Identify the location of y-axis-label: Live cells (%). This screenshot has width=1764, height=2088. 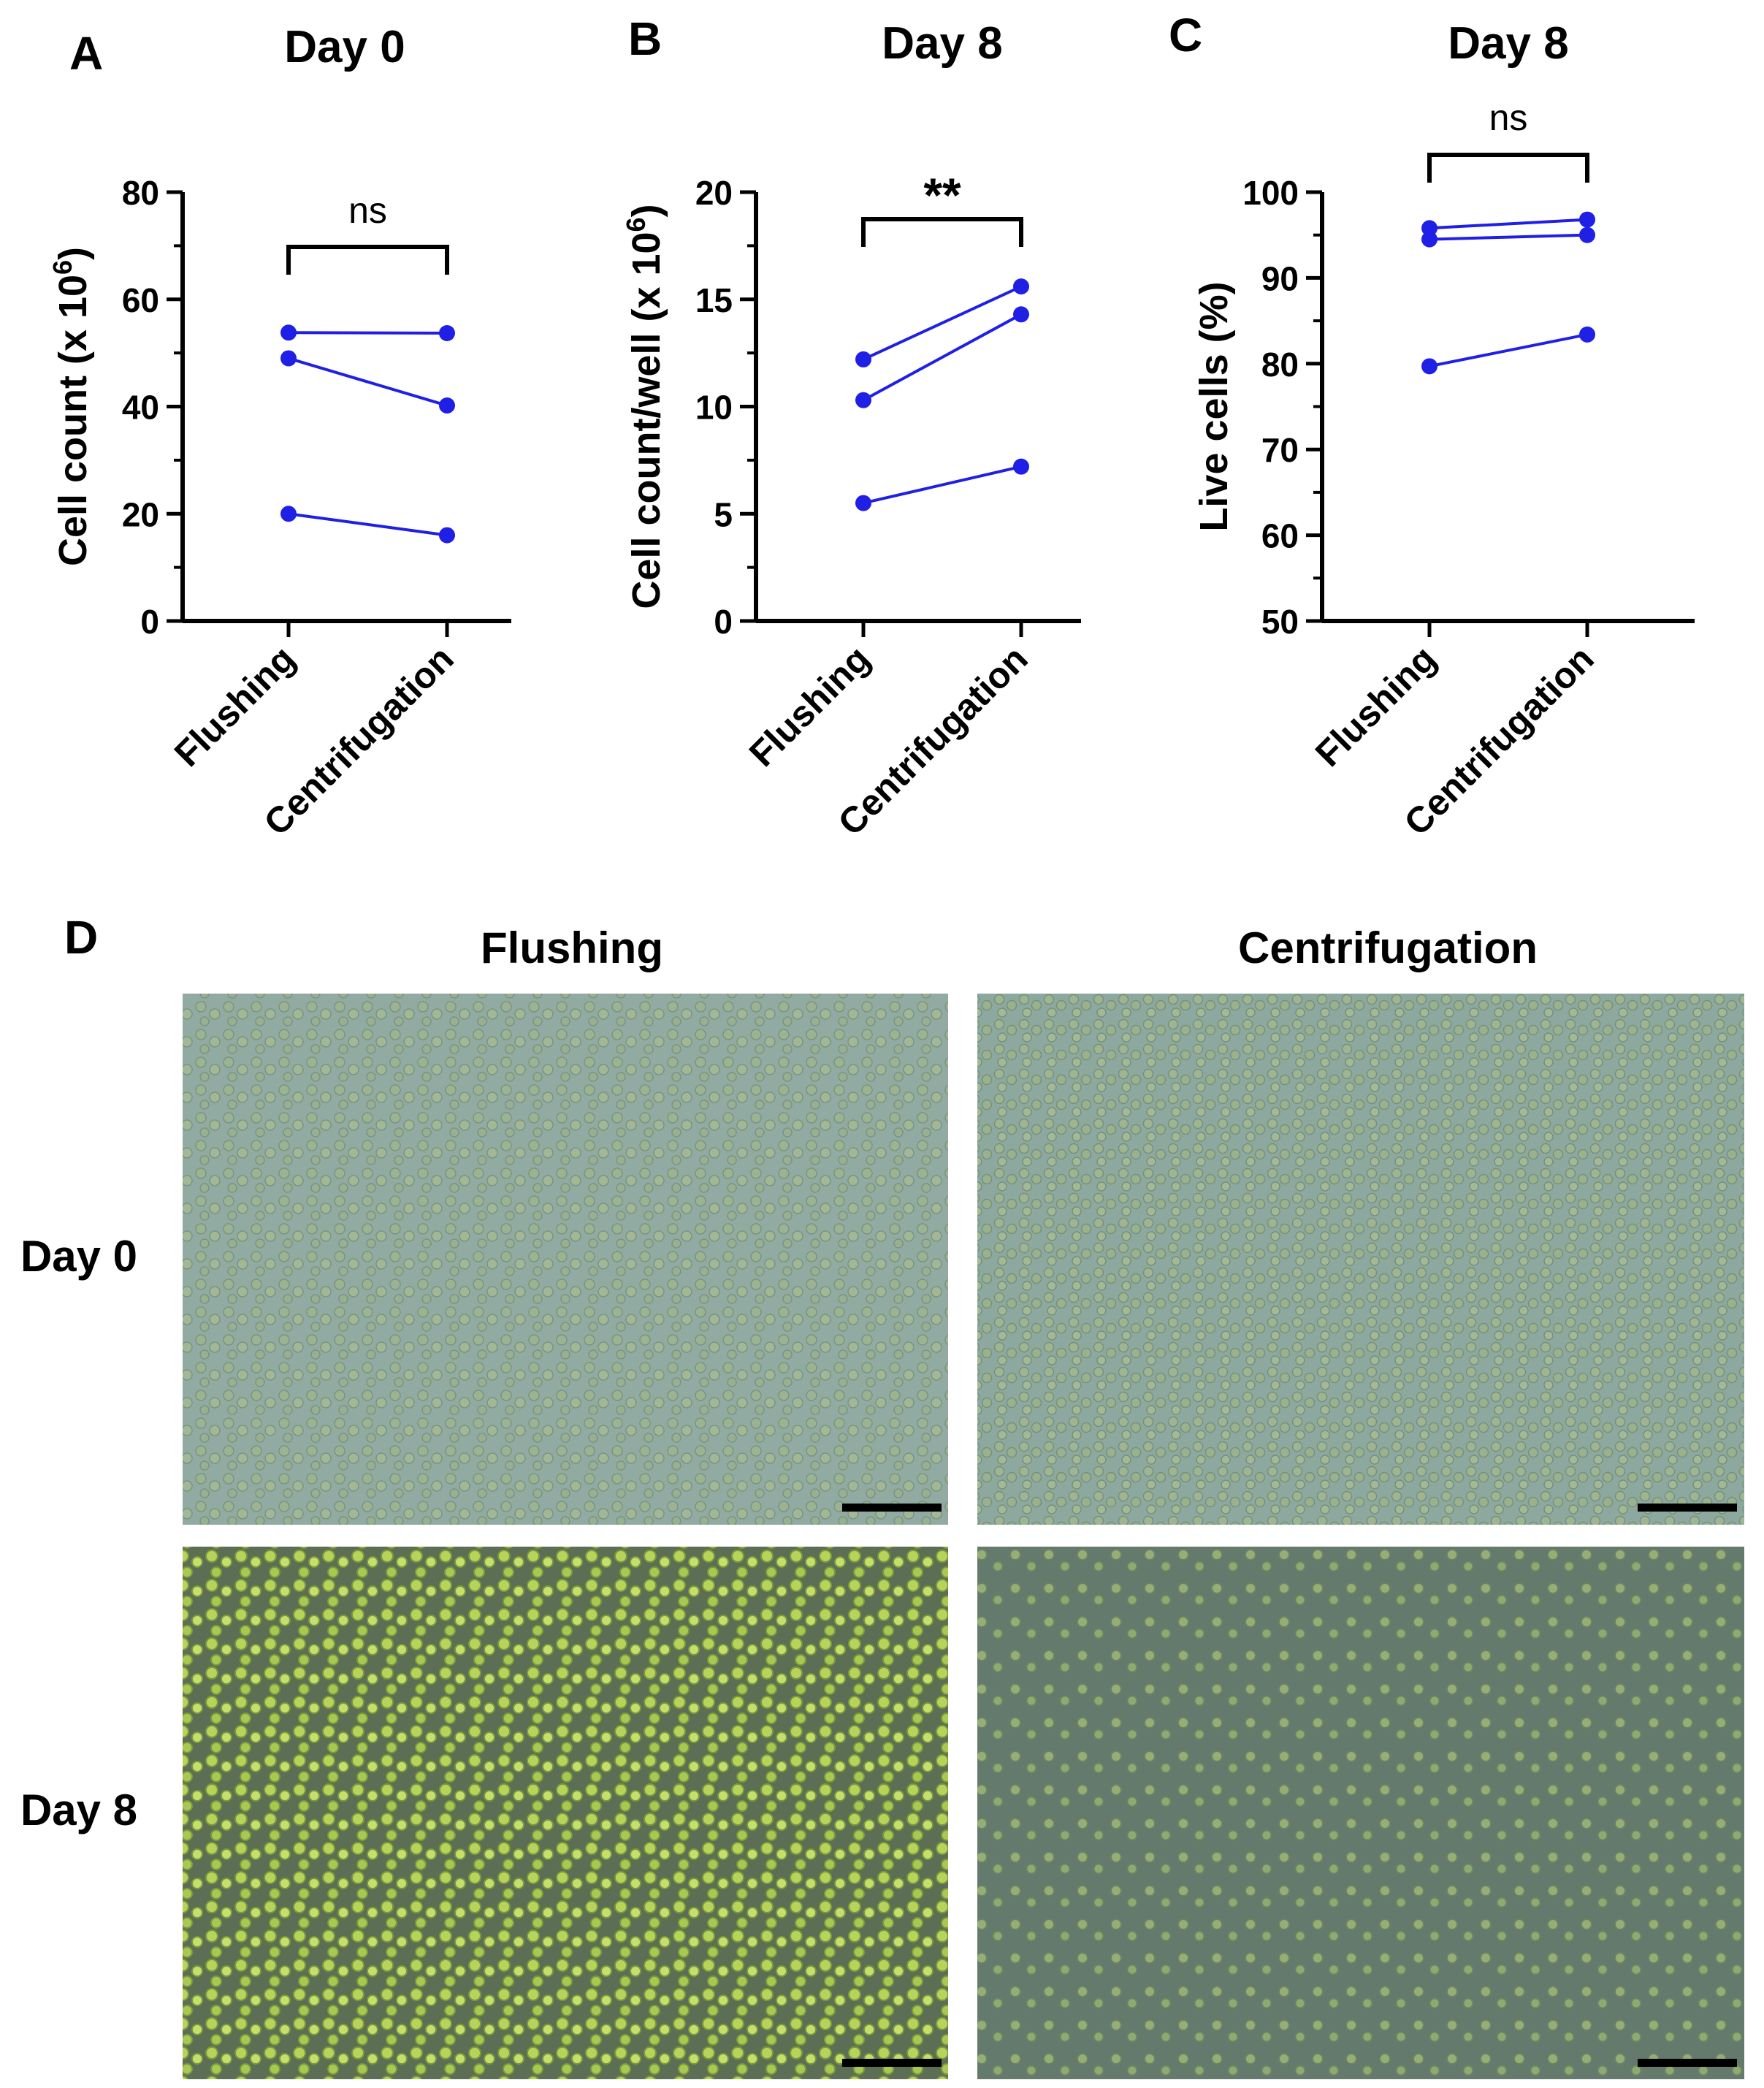
(1214, 406).